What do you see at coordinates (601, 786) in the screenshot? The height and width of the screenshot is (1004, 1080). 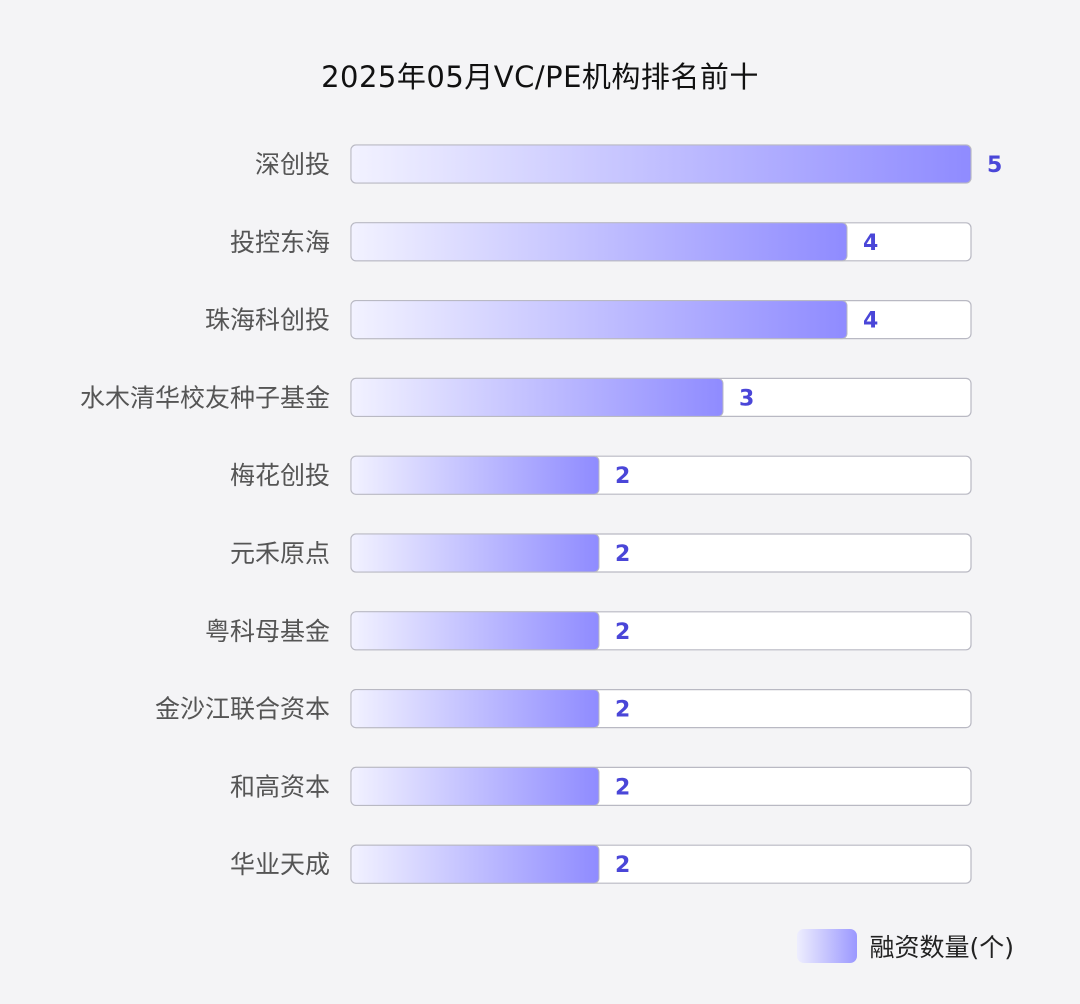 I see `bar-row: 和高资本 2` at bounding box center [601, 786].